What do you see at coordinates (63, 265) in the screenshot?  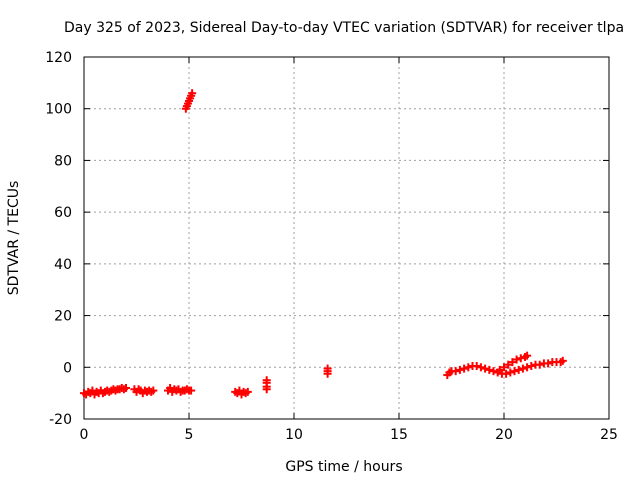 I see `y-tick-label: 40` at bounding box center [63, 265].